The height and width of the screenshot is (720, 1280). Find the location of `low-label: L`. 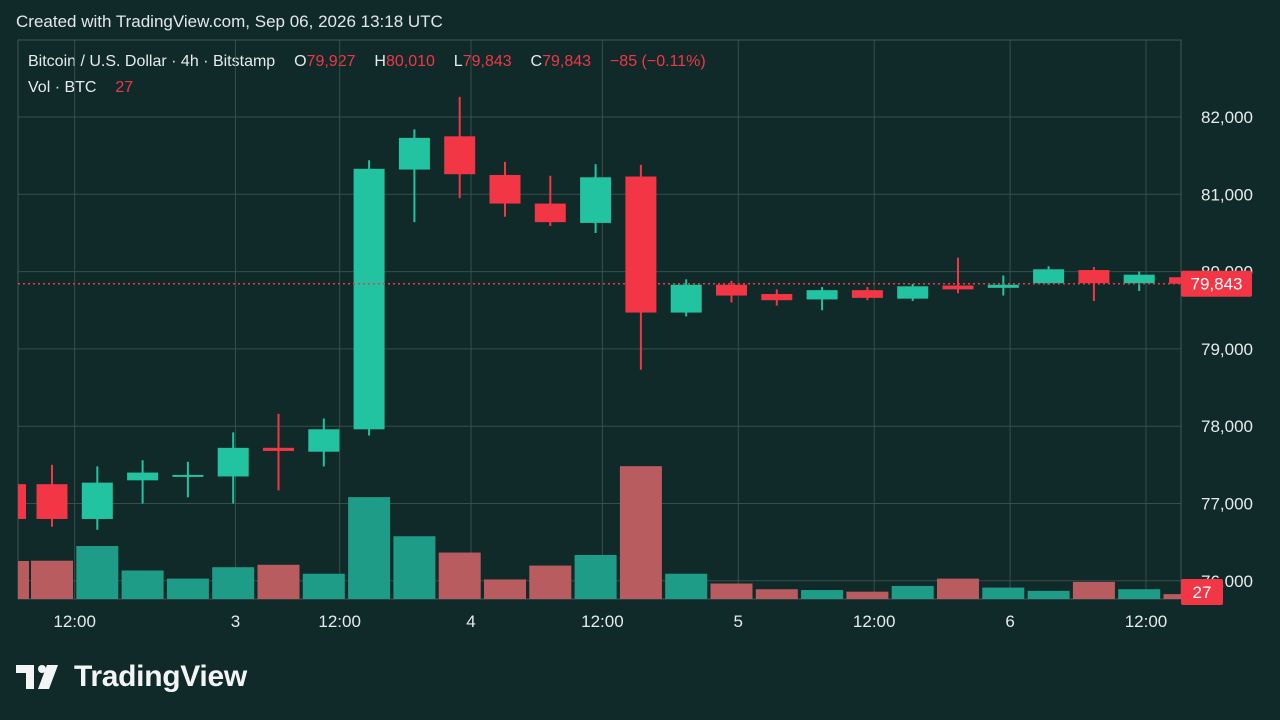

low-label: L is located at coordinates (458, 61).